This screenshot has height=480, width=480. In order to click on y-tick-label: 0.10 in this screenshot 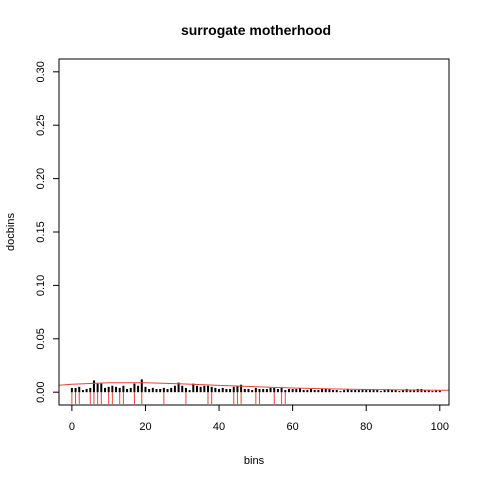, I will do `click(41, 285)`.